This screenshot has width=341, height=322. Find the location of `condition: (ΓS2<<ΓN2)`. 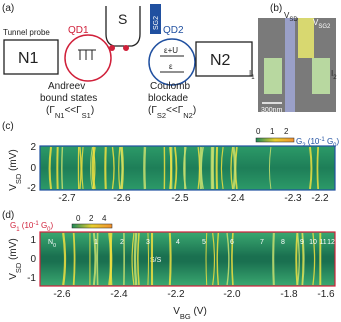

condition: (ΓS2<<ΓN2) is located at coordinates (172, 112).